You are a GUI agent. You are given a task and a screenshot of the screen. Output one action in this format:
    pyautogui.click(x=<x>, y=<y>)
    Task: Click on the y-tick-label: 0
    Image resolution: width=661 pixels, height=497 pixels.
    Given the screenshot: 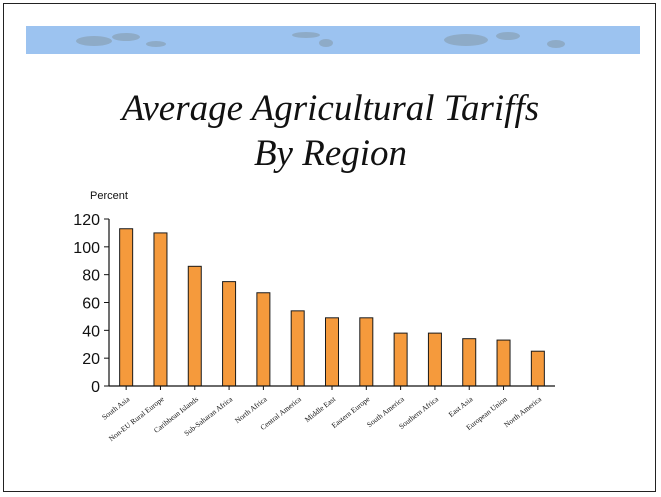 What is the action you would take?
    pyautogui.click(x=95, y=387)
    